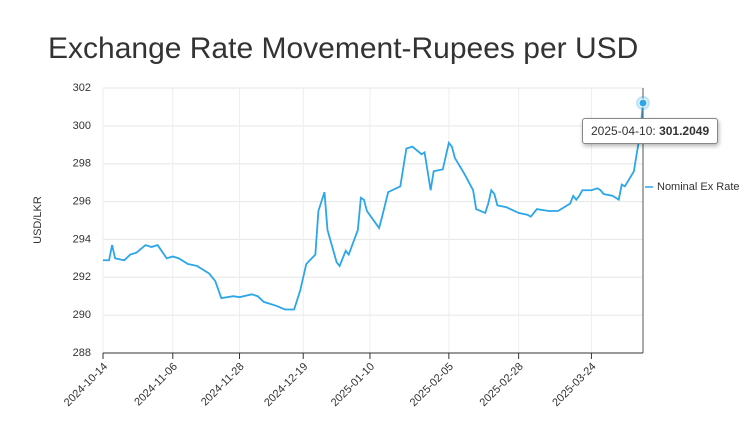 Image resolution: width=750 pixels, height=425 pixels. I want to click on tooltip-date: 2025-04-10, so click(625, 131).